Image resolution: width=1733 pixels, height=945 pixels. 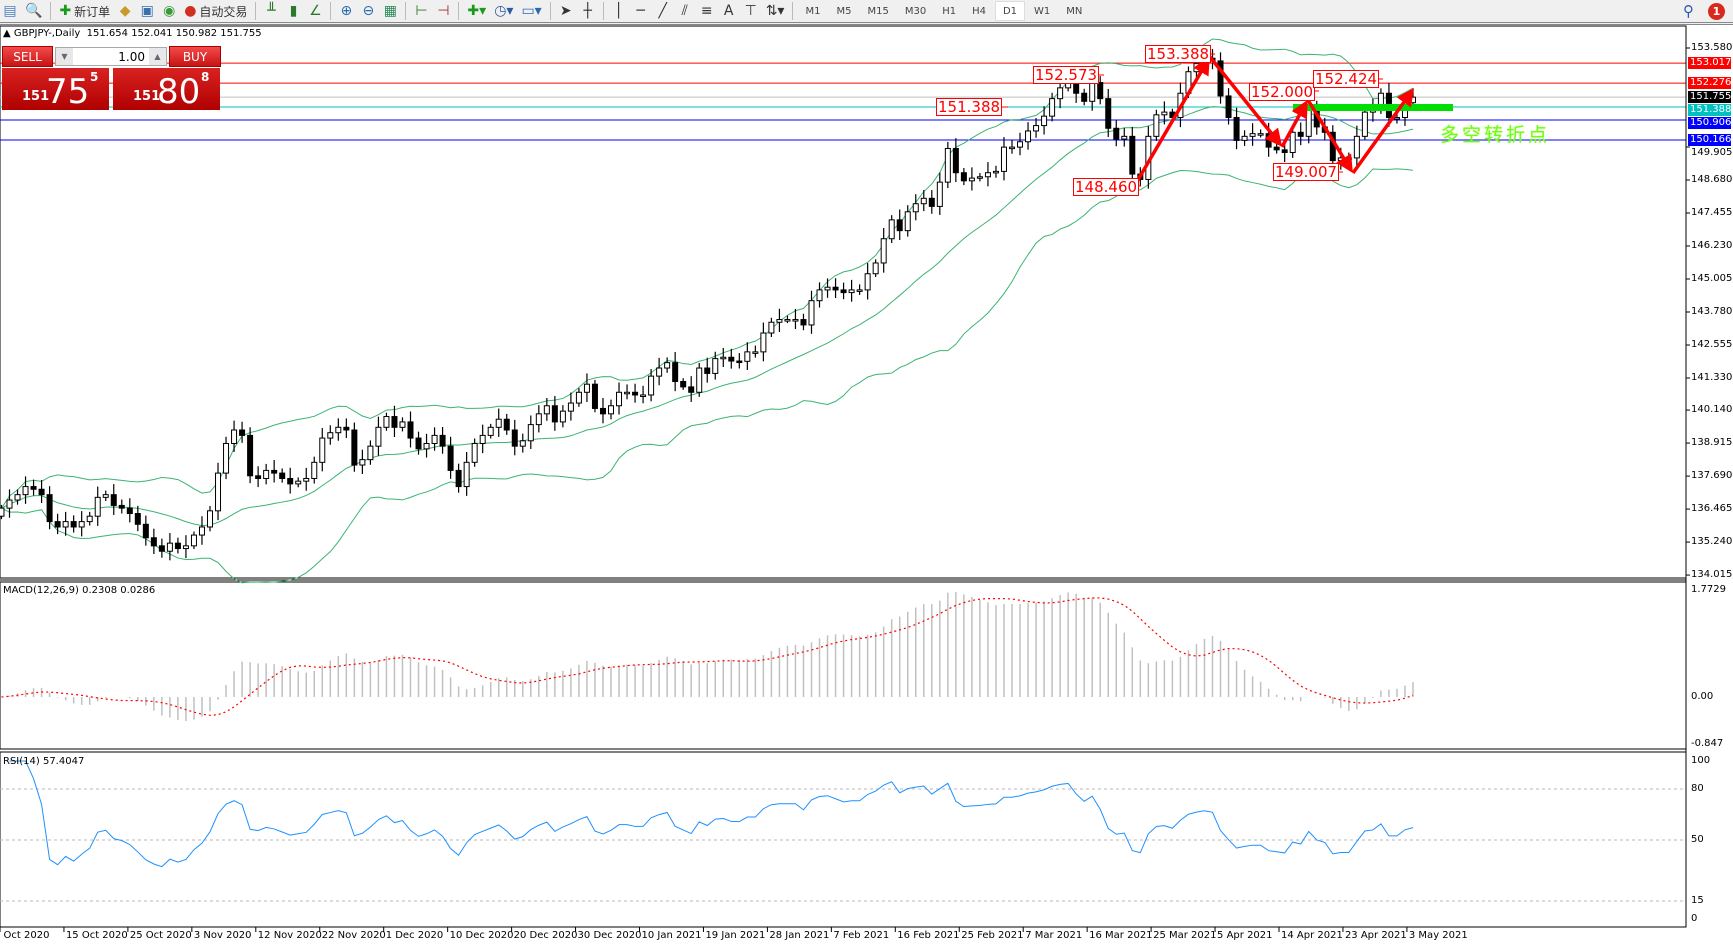 What do you see at coordinates (1121, 935) in the screenshot?
I see `time-axis-label: 16 Mar 2021` at bounding box center [1121, 935].